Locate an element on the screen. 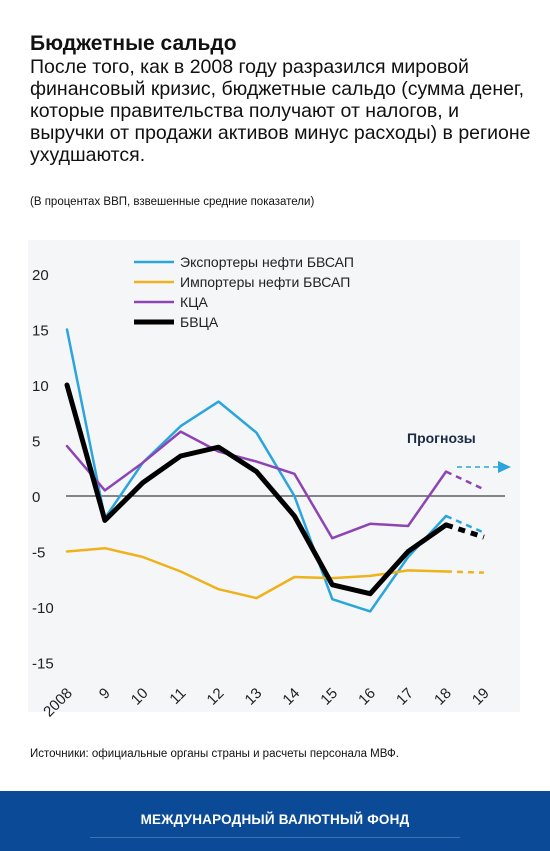 The height and width of the screenshot is (851, 550). y-tick-label: -5 is located at coordinates (38, 553).